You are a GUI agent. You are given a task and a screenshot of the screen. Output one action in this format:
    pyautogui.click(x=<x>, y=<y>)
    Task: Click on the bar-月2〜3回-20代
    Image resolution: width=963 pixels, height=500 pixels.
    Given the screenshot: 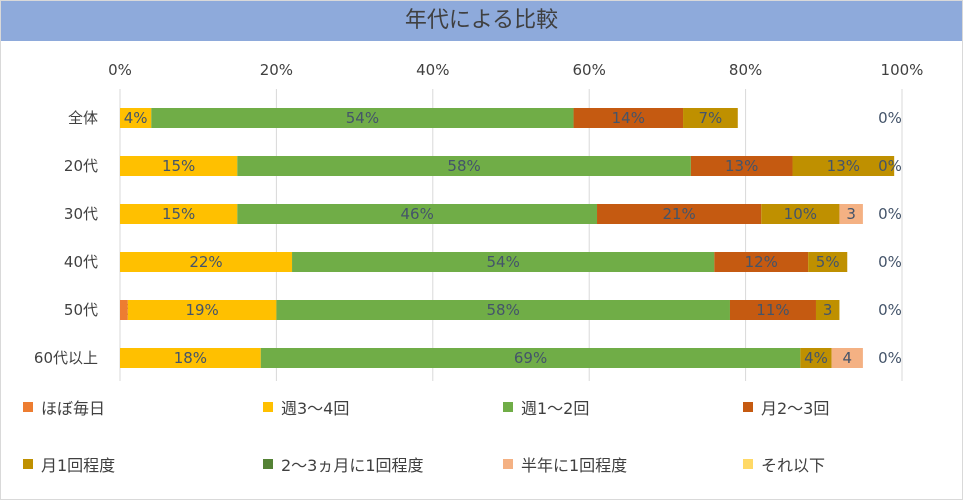 What is the action you would take?
    pyautogui.click(x=741, y=166)
    